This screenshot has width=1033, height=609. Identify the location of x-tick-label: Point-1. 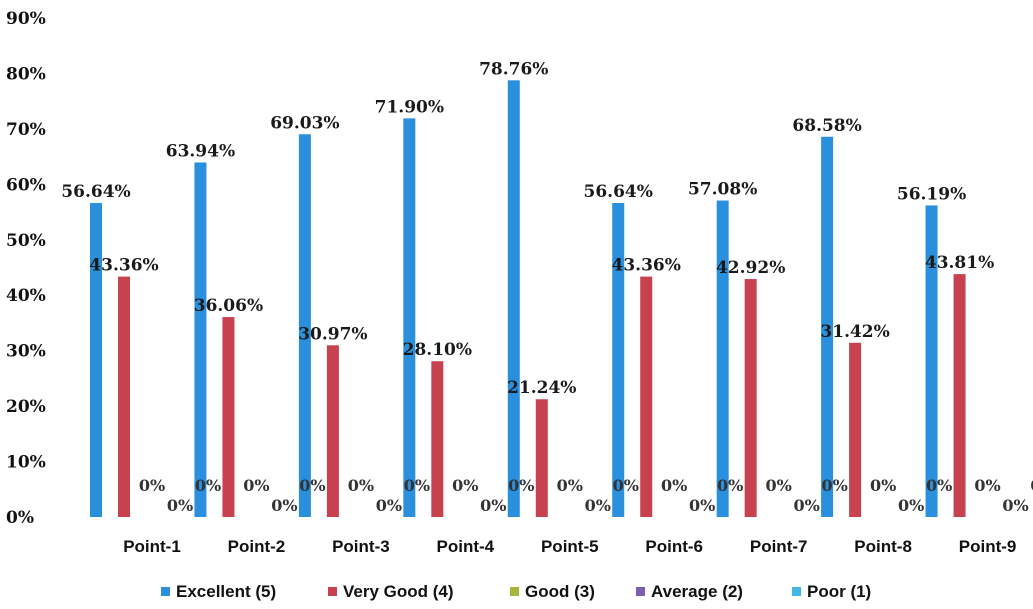
(152, 546).